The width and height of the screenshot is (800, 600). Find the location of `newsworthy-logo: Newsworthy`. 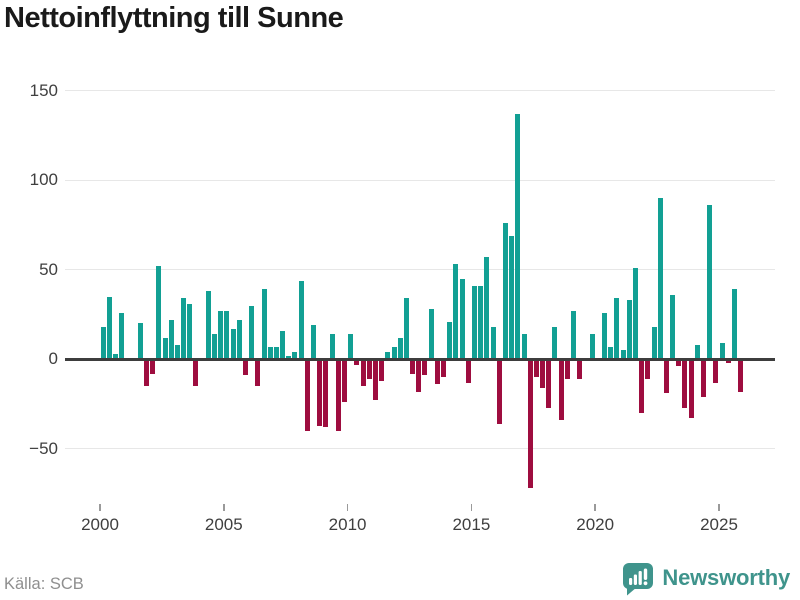

newsworthy-logo: Newsworthy is located at coordinates (705, 578).